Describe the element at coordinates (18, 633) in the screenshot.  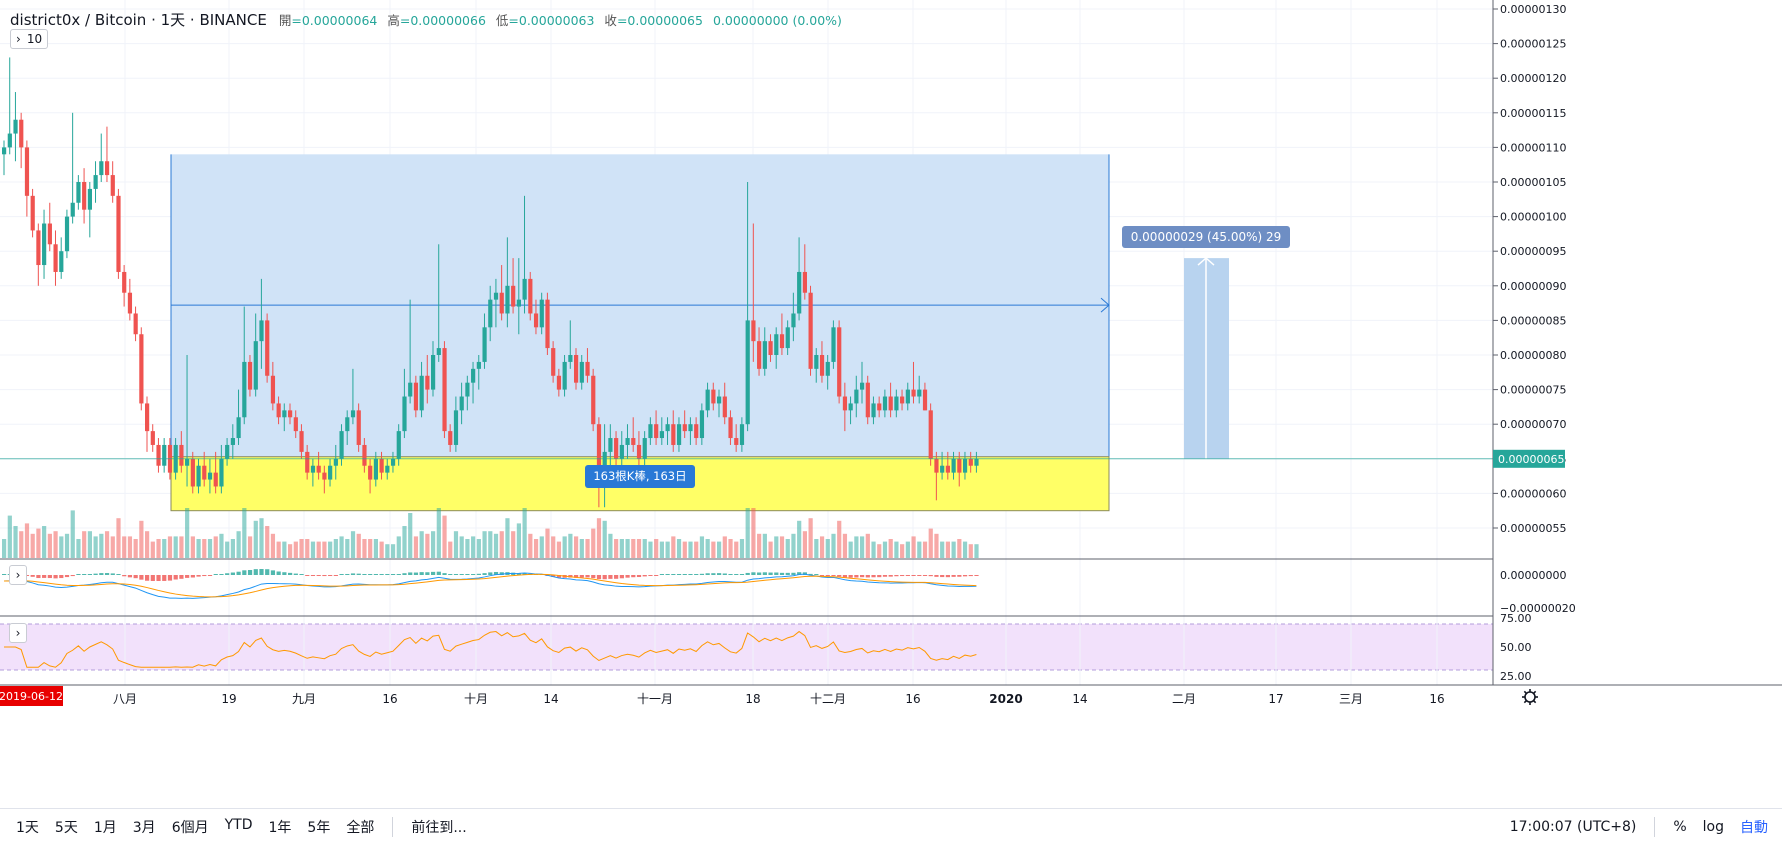
I see `rsi-pane-toggle-button: ›` at that location.